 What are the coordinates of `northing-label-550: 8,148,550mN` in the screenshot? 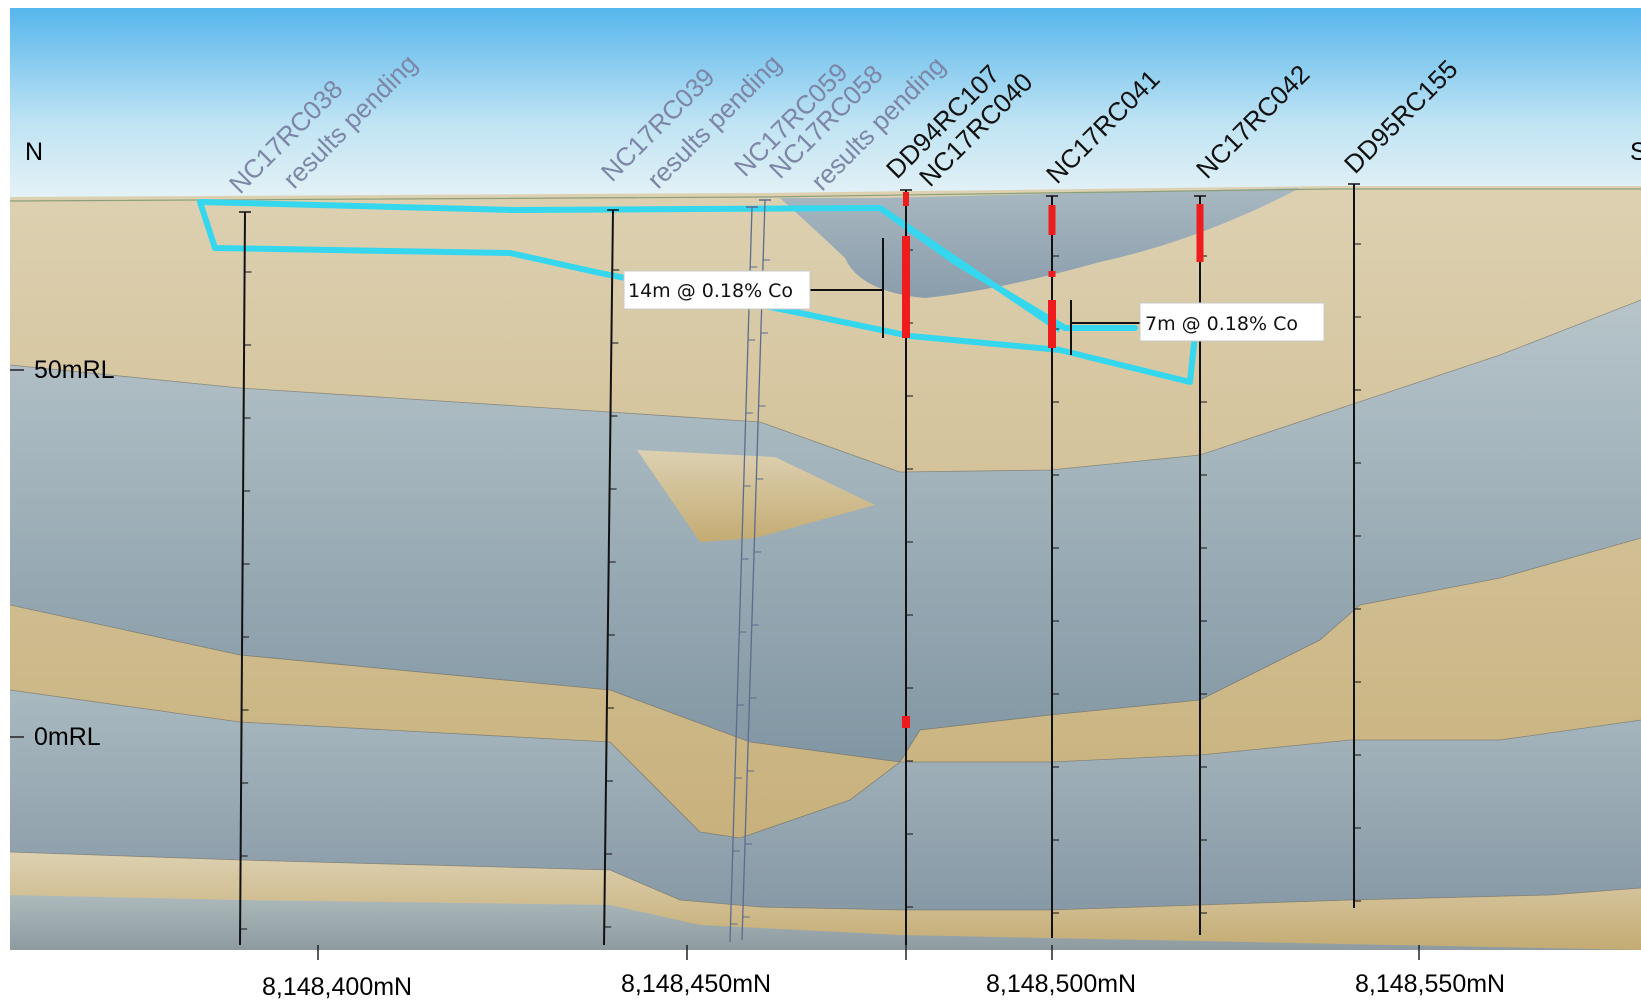 It's located at (1430, 984).